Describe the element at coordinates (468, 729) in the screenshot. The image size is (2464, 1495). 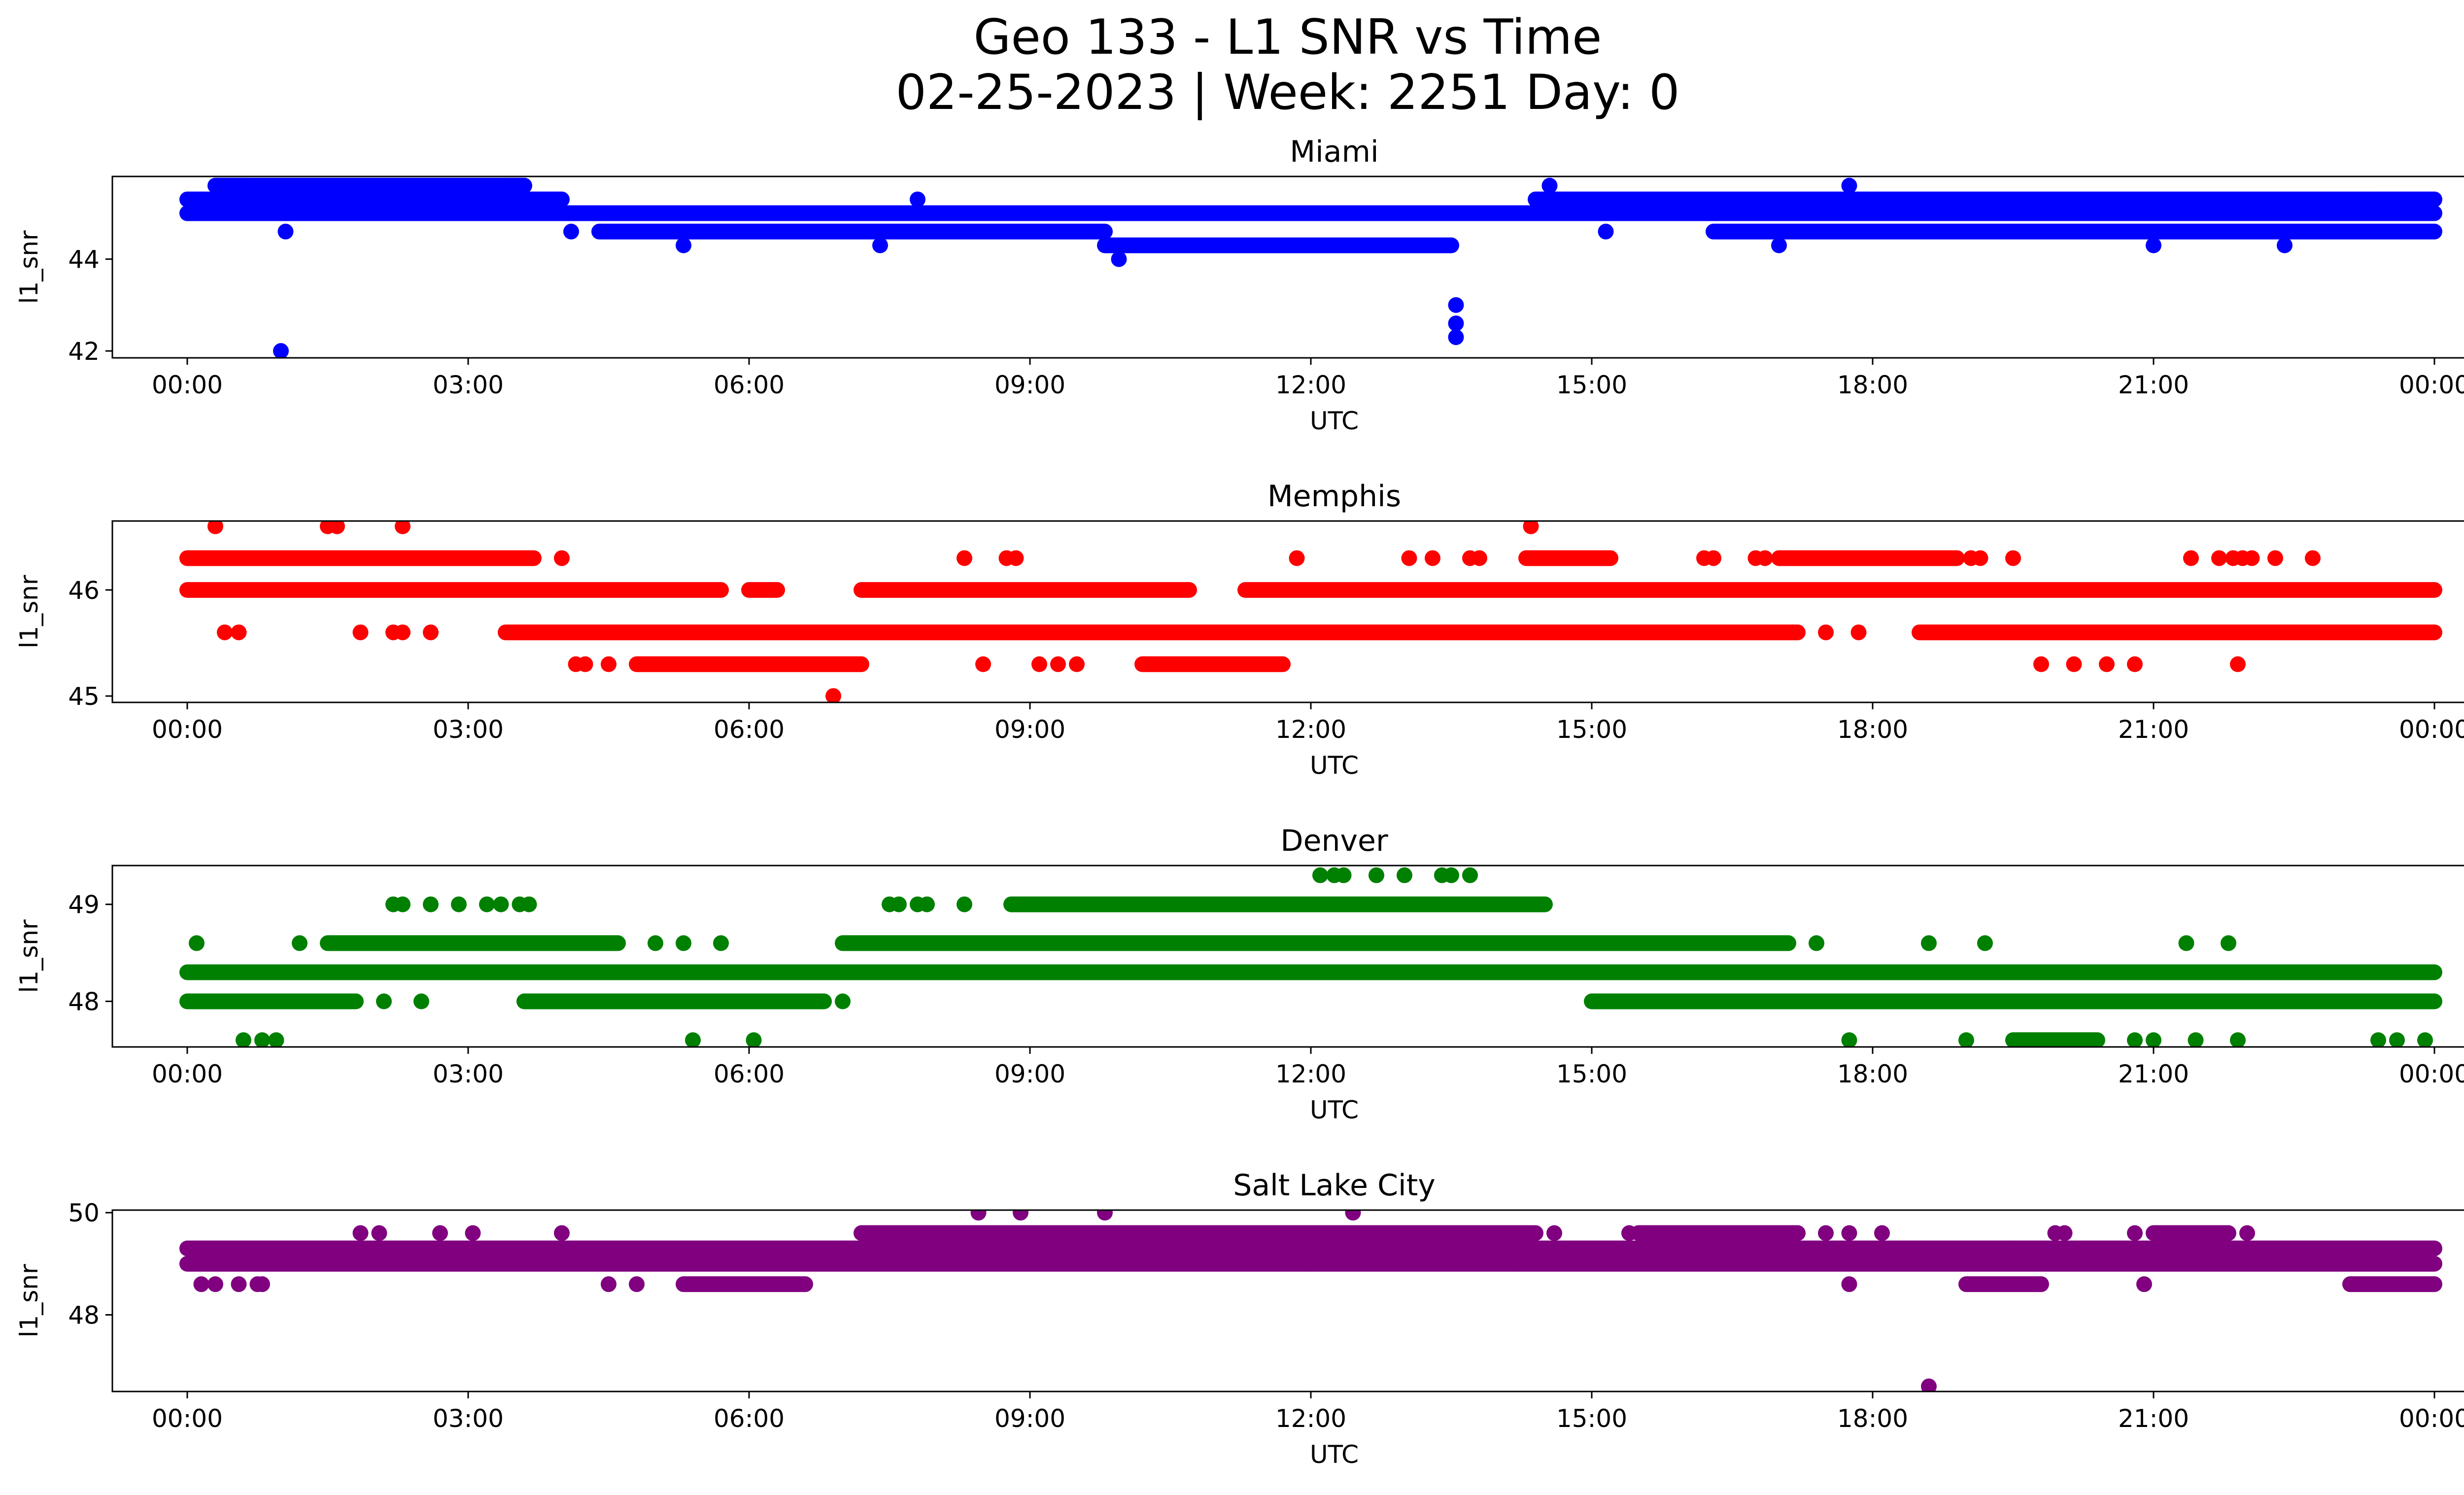
I see `x-tick-label: 03:00` at that location.